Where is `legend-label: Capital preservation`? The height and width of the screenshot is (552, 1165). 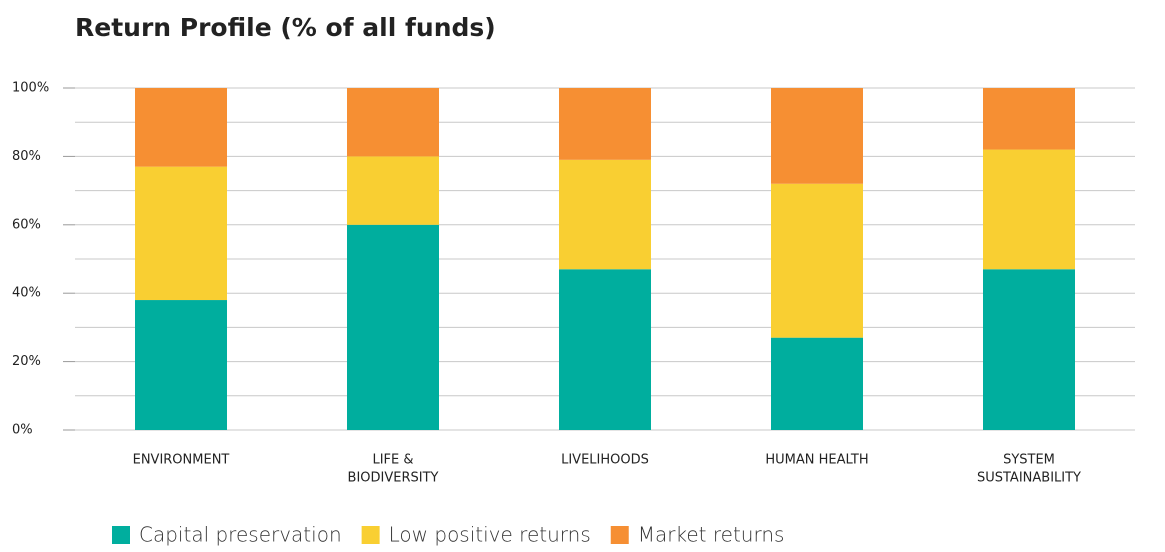 legend-label: Capital preservation is located at coordinates (240, 535).